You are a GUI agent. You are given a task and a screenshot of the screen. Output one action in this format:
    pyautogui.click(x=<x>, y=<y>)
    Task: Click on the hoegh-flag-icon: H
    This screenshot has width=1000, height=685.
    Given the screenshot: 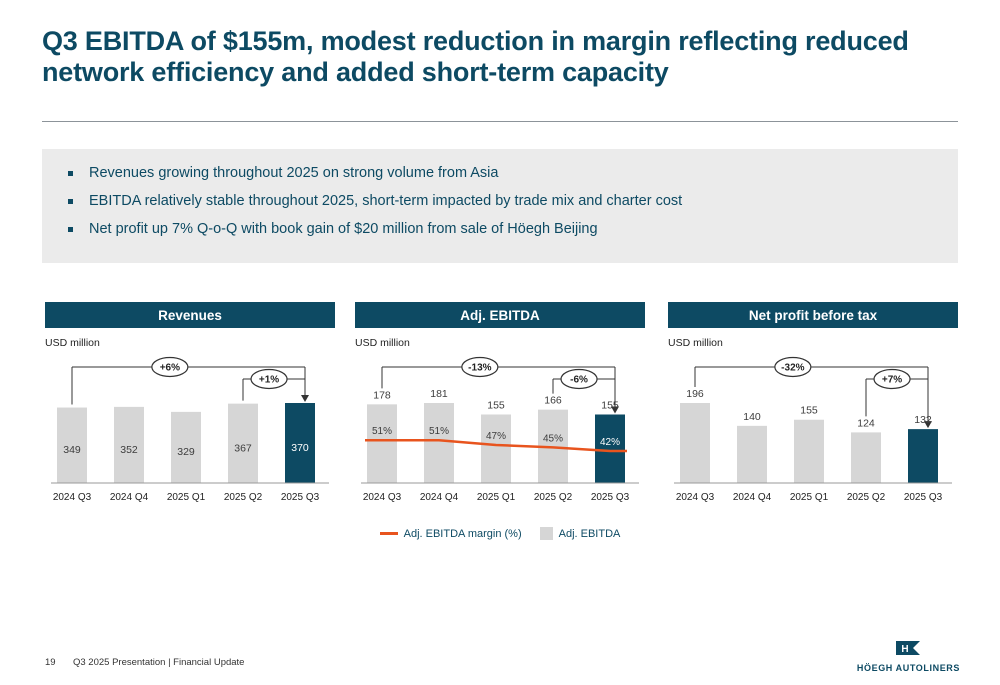 What is the action you would take?
    pyautogui.click(x=908, y=648)
    